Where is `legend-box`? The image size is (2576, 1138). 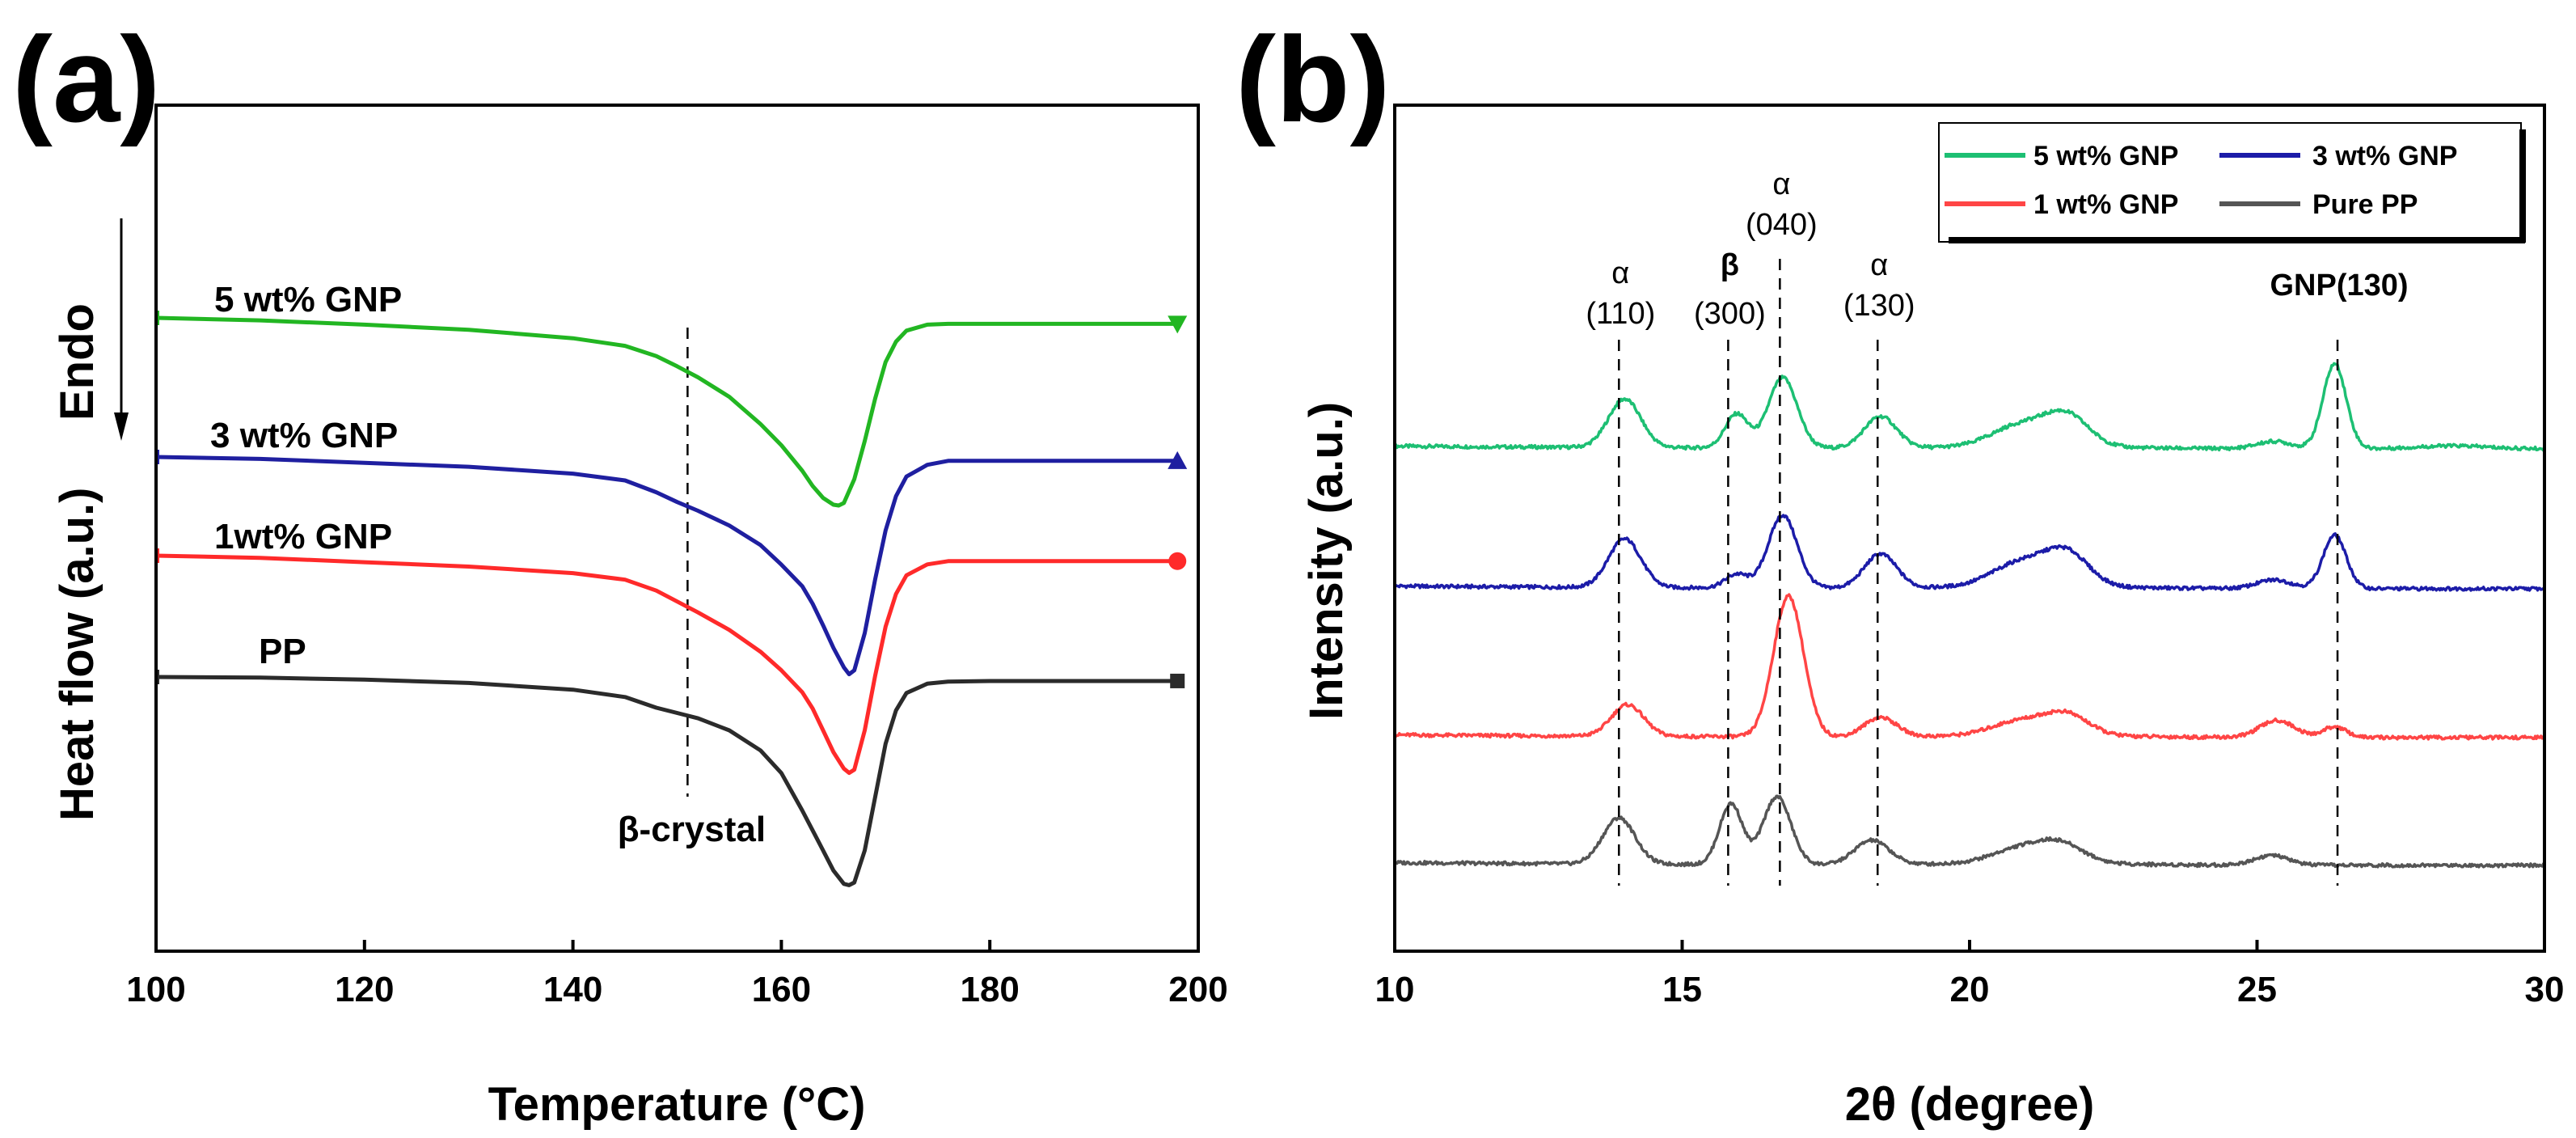 legend-box is located at coordinates (2230, 182).